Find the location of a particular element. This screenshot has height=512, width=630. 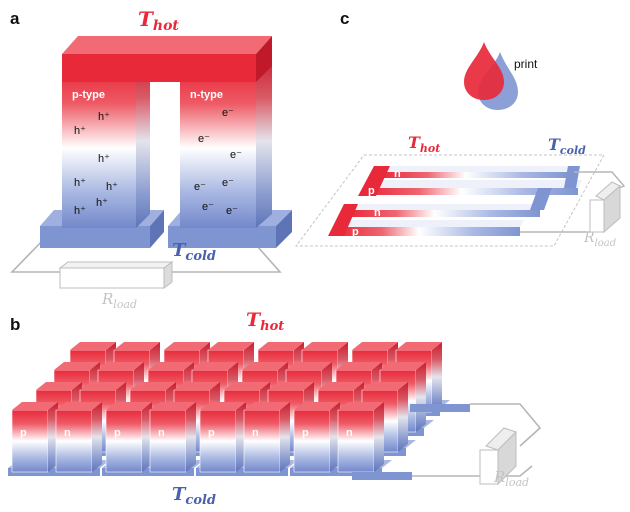

panel-c-t-cold-label: Tcold is located at coordinates (567, 146).